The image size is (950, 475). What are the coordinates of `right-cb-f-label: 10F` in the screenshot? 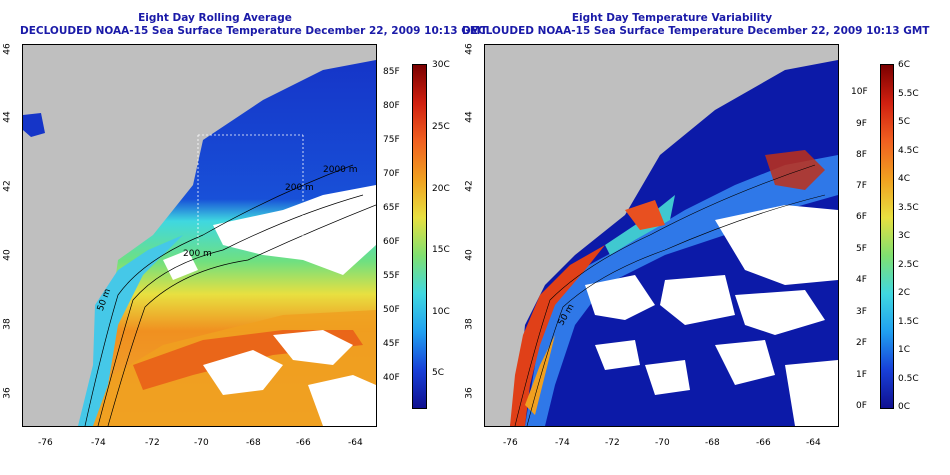 It's located at (859, 92).